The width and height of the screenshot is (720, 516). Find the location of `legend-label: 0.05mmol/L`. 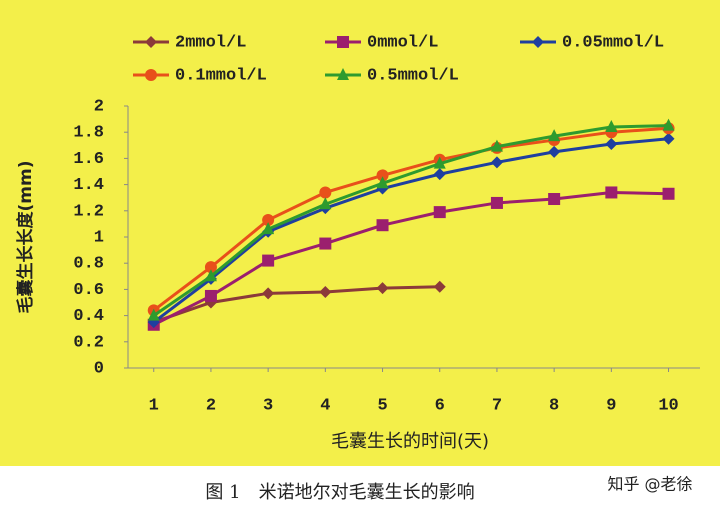

legend-label: 0.05mmol/L is located at coordinates (613, 42).